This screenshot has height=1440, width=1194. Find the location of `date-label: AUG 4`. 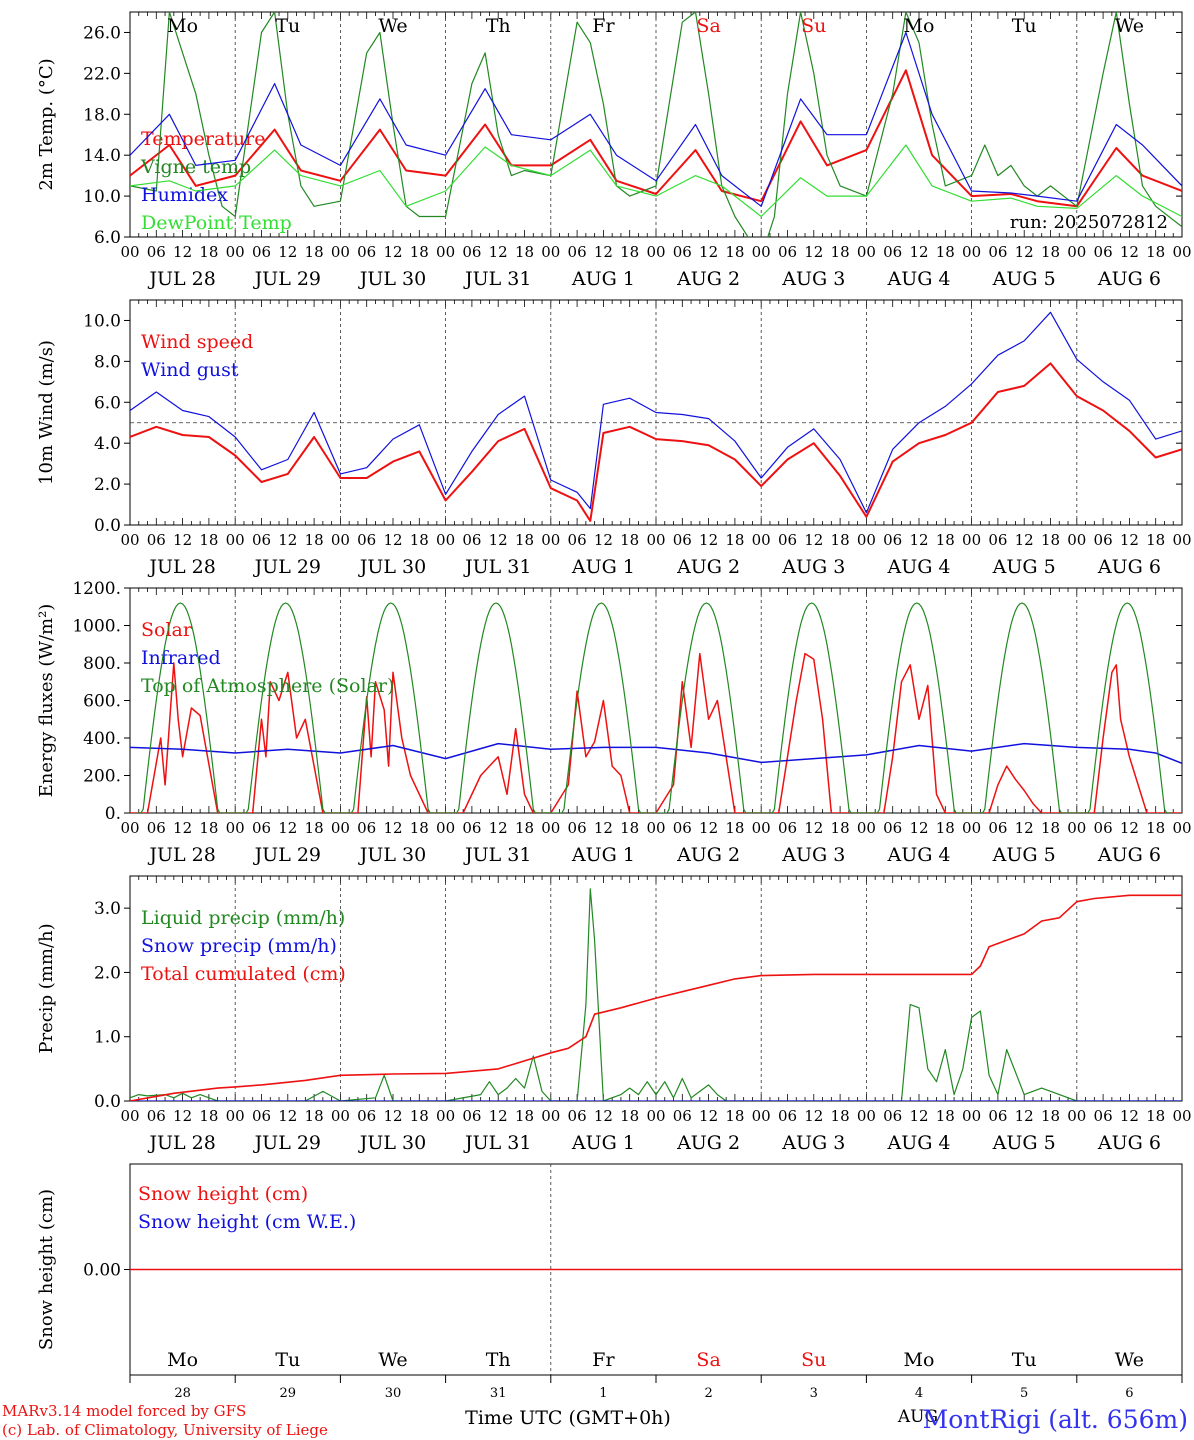

date-label: AUG 4 is located at coordinates (918, 1143).